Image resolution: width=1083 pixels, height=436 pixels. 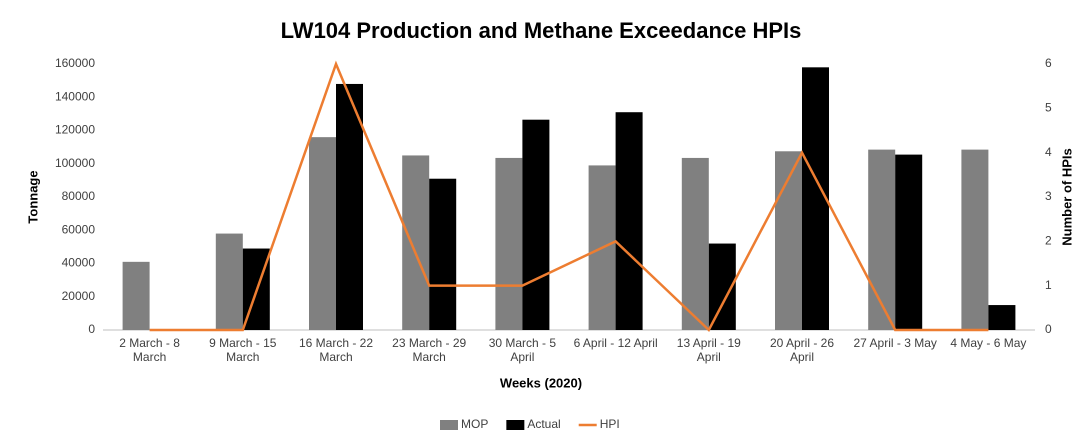 What do you see at coordinates (1048, 285) in the screenshot?
I see `y2-tick-label: 1` at bounding box center [1048, 285].